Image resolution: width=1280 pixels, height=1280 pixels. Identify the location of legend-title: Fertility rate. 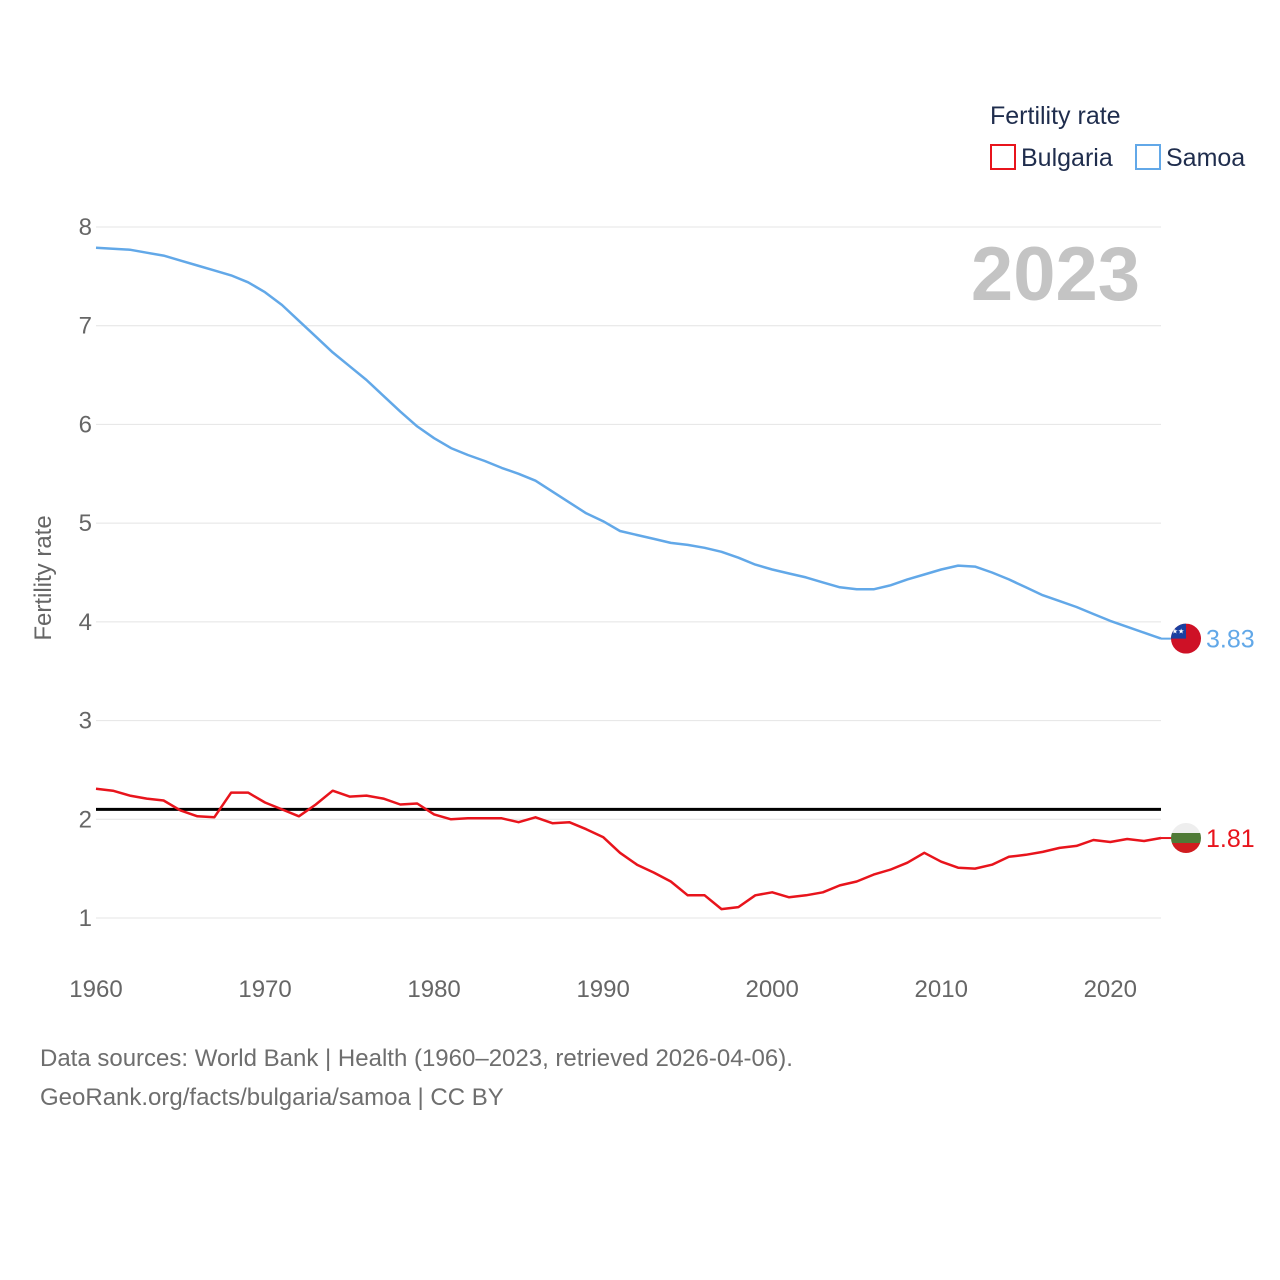
(1055, 116).